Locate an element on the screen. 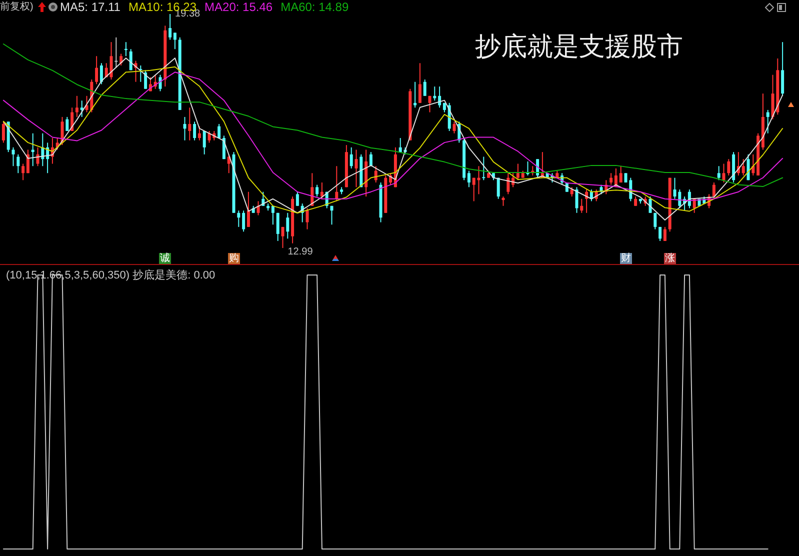 The height and width of the screenshot is (556, 799). text: MA60: 14.89 is located at coordinates (314, 7).